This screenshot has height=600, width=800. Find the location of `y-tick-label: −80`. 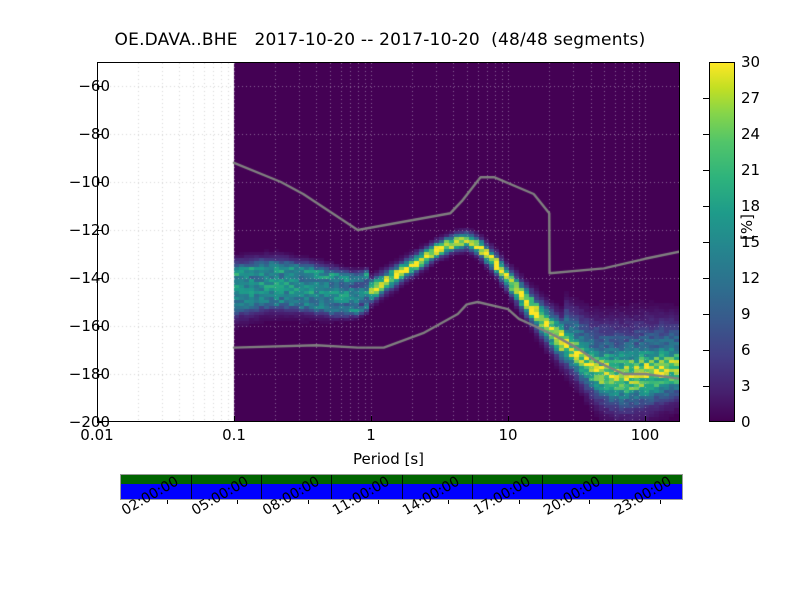

y-tick-label: −80 is located at coordinates (94, 134).